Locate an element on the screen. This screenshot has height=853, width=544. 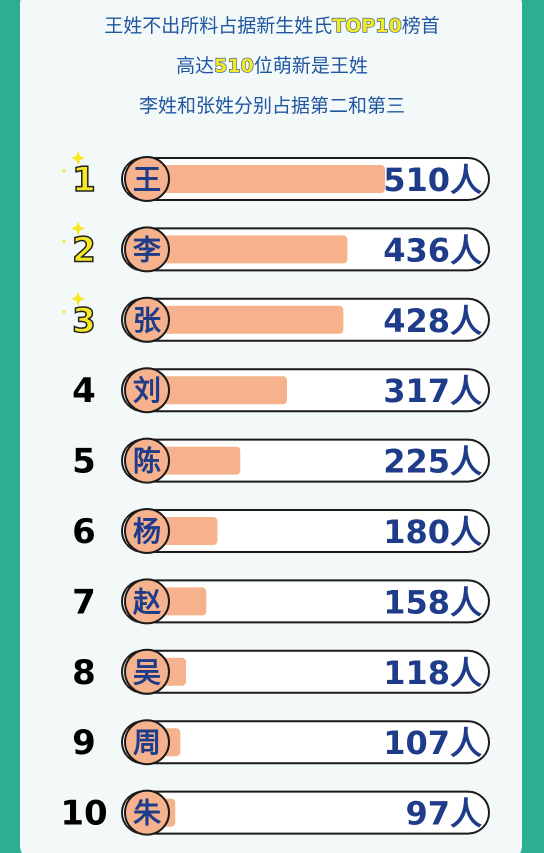
value-label: 436人 is located at coordinates (432, 250).